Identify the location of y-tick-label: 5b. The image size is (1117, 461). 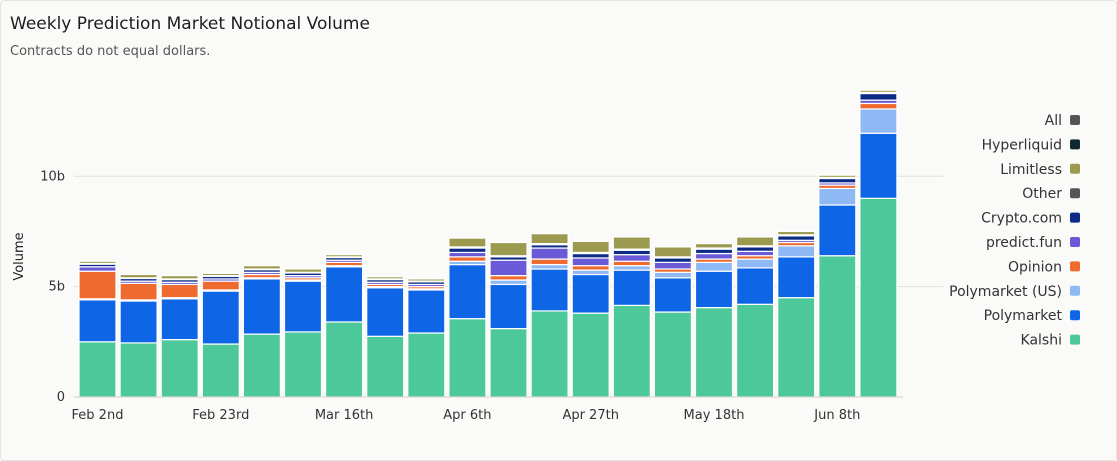
(56, 287).